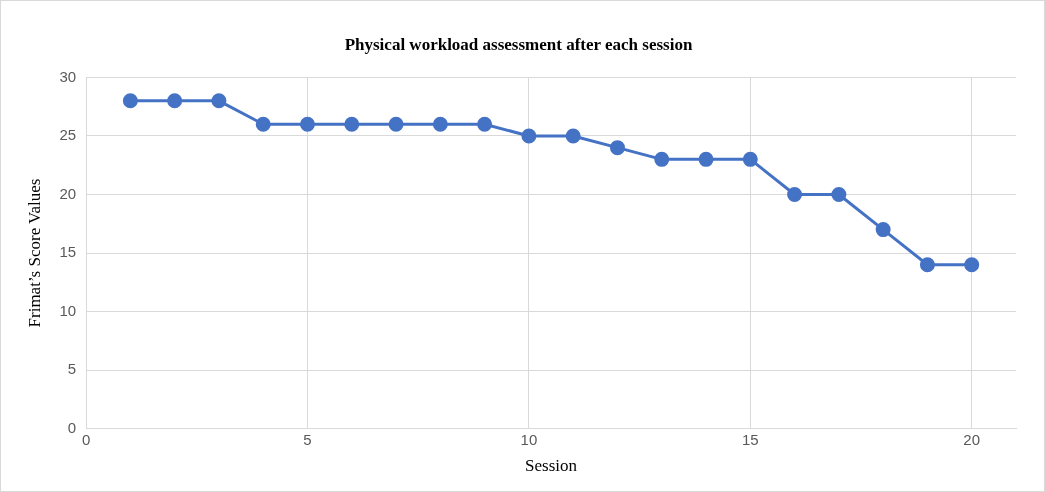 The width and height of the screenshot is (1045, 492). I want to click on y-axis-title: Frimat’s Score Values, so click(34, 253).